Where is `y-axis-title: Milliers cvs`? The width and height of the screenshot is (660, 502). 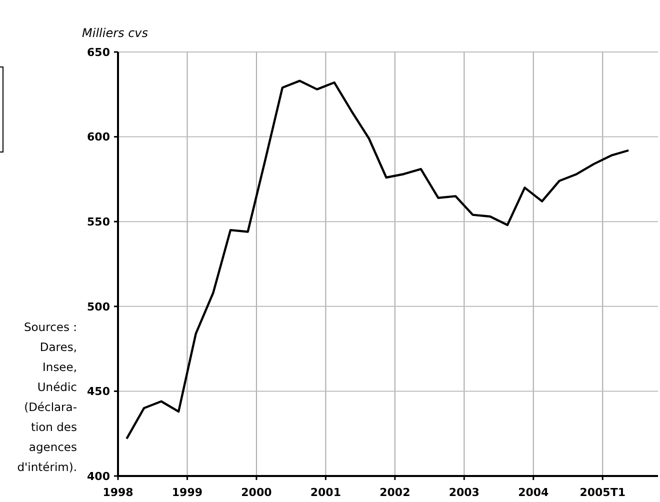 y-axis-title: Milliers cvs is located at coordinates (115, 33).